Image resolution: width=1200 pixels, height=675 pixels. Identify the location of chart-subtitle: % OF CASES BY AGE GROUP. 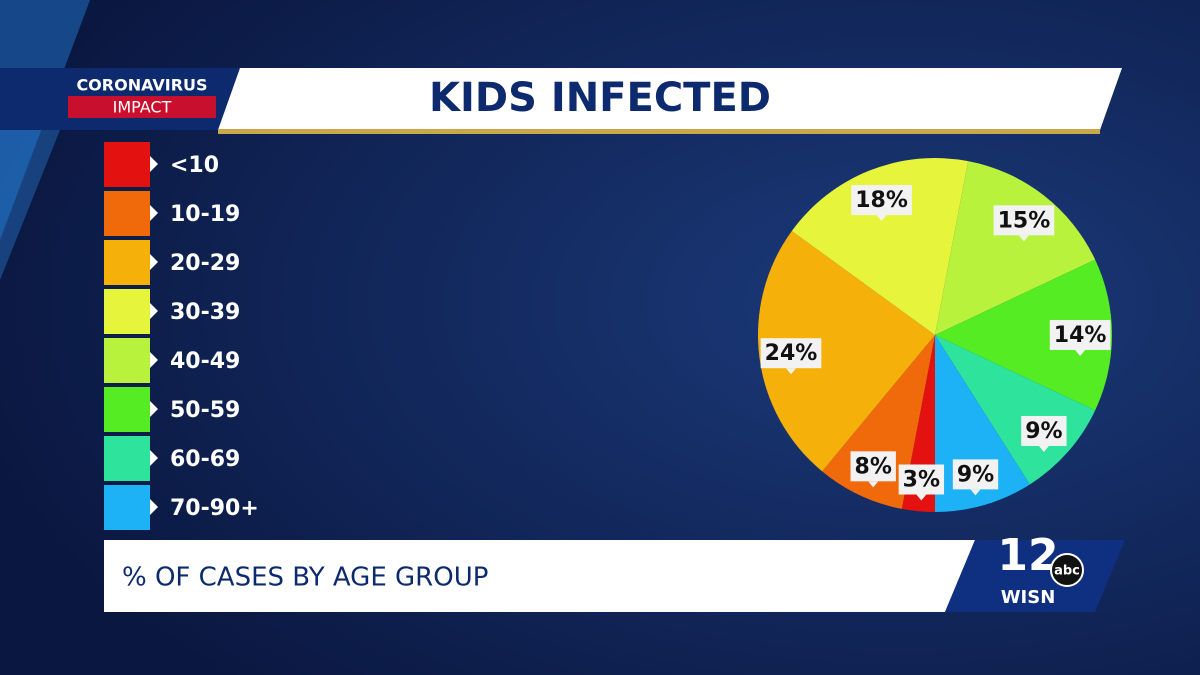
(305, 578).